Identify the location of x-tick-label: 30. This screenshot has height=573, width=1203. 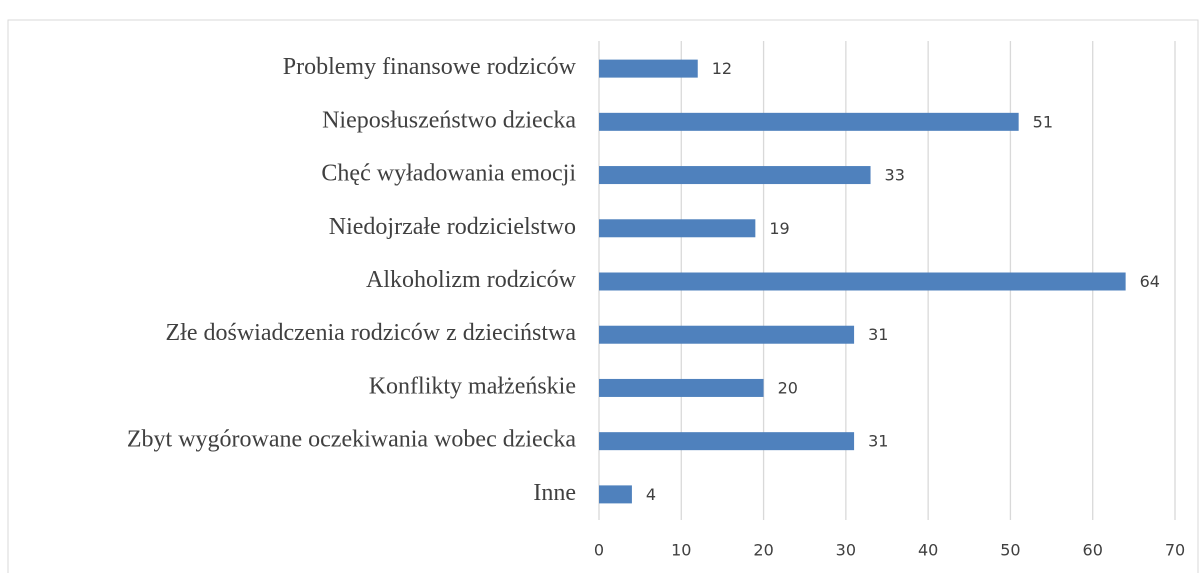
(846, 550).